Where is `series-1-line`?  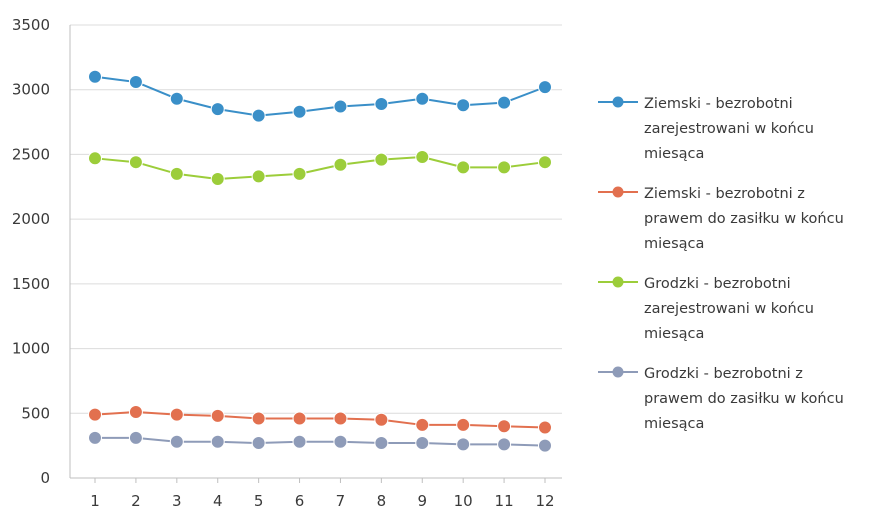 series-1-line is located at coordinates (320, 419).